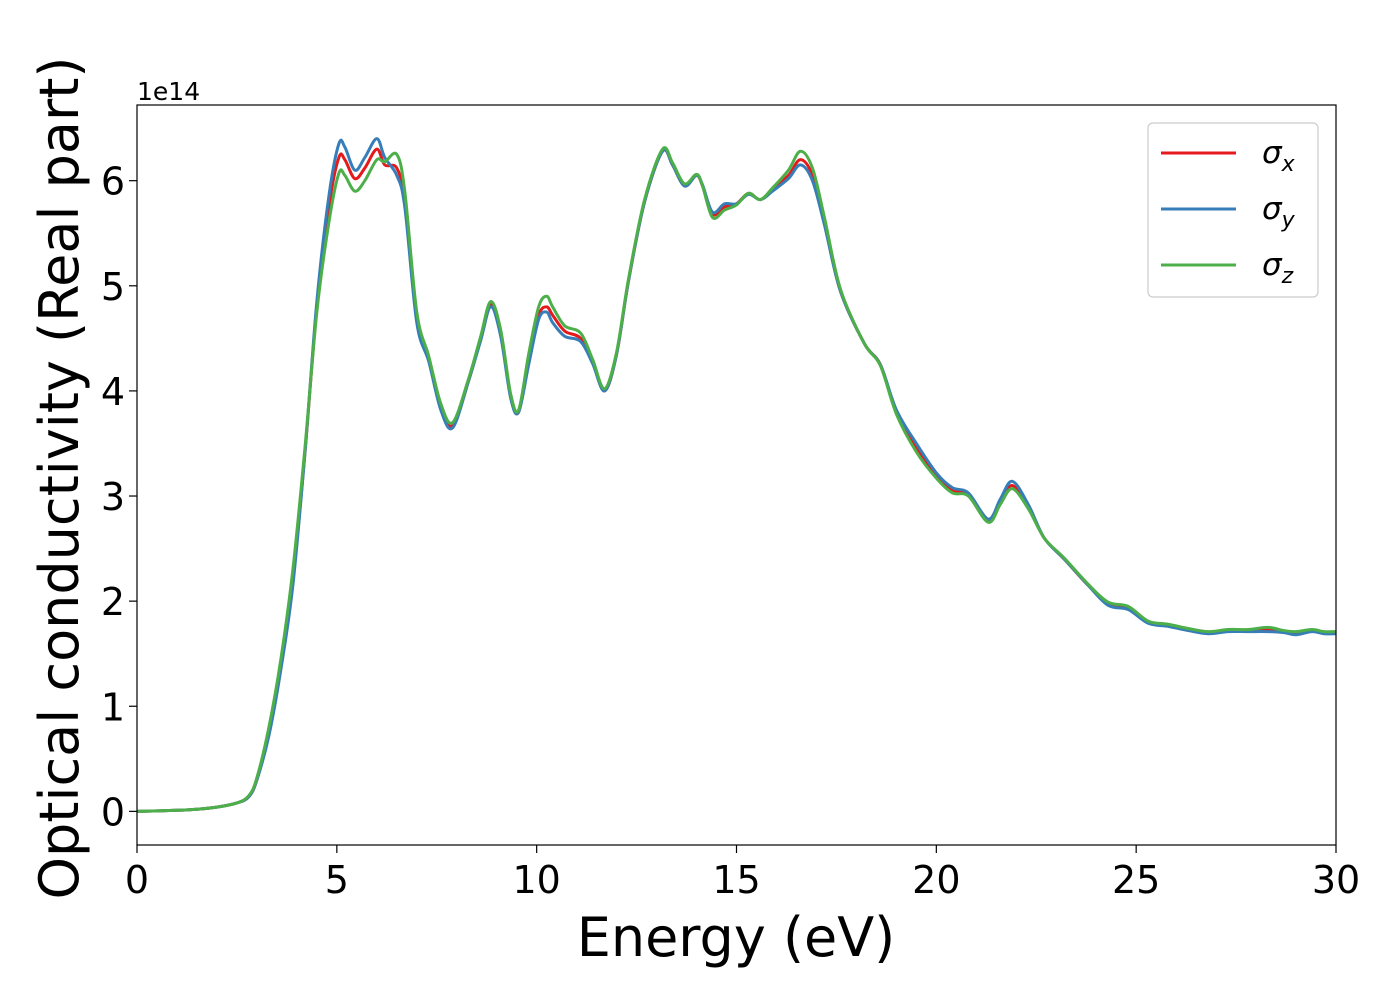 Image resolution: width=1400 pixels, height=1000 pixels. What do you see at coordinates (1279, 212) in the screenshot?
I see `legend-label-y: σy` at bounding box center [1279, 212].